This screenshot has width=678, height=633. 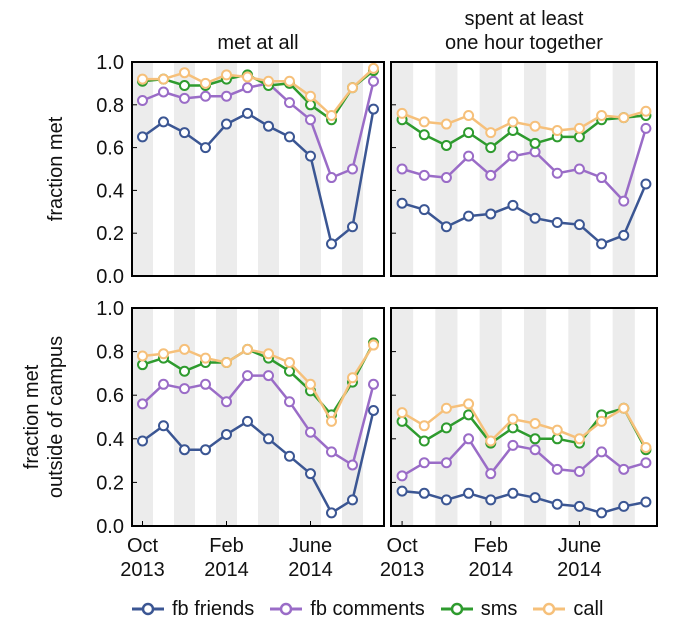 What do you see at coordinates (367, 608) in the screenshot?
I see `legend-label-fb-comments: fb comments` at bounding box center [367, 608].